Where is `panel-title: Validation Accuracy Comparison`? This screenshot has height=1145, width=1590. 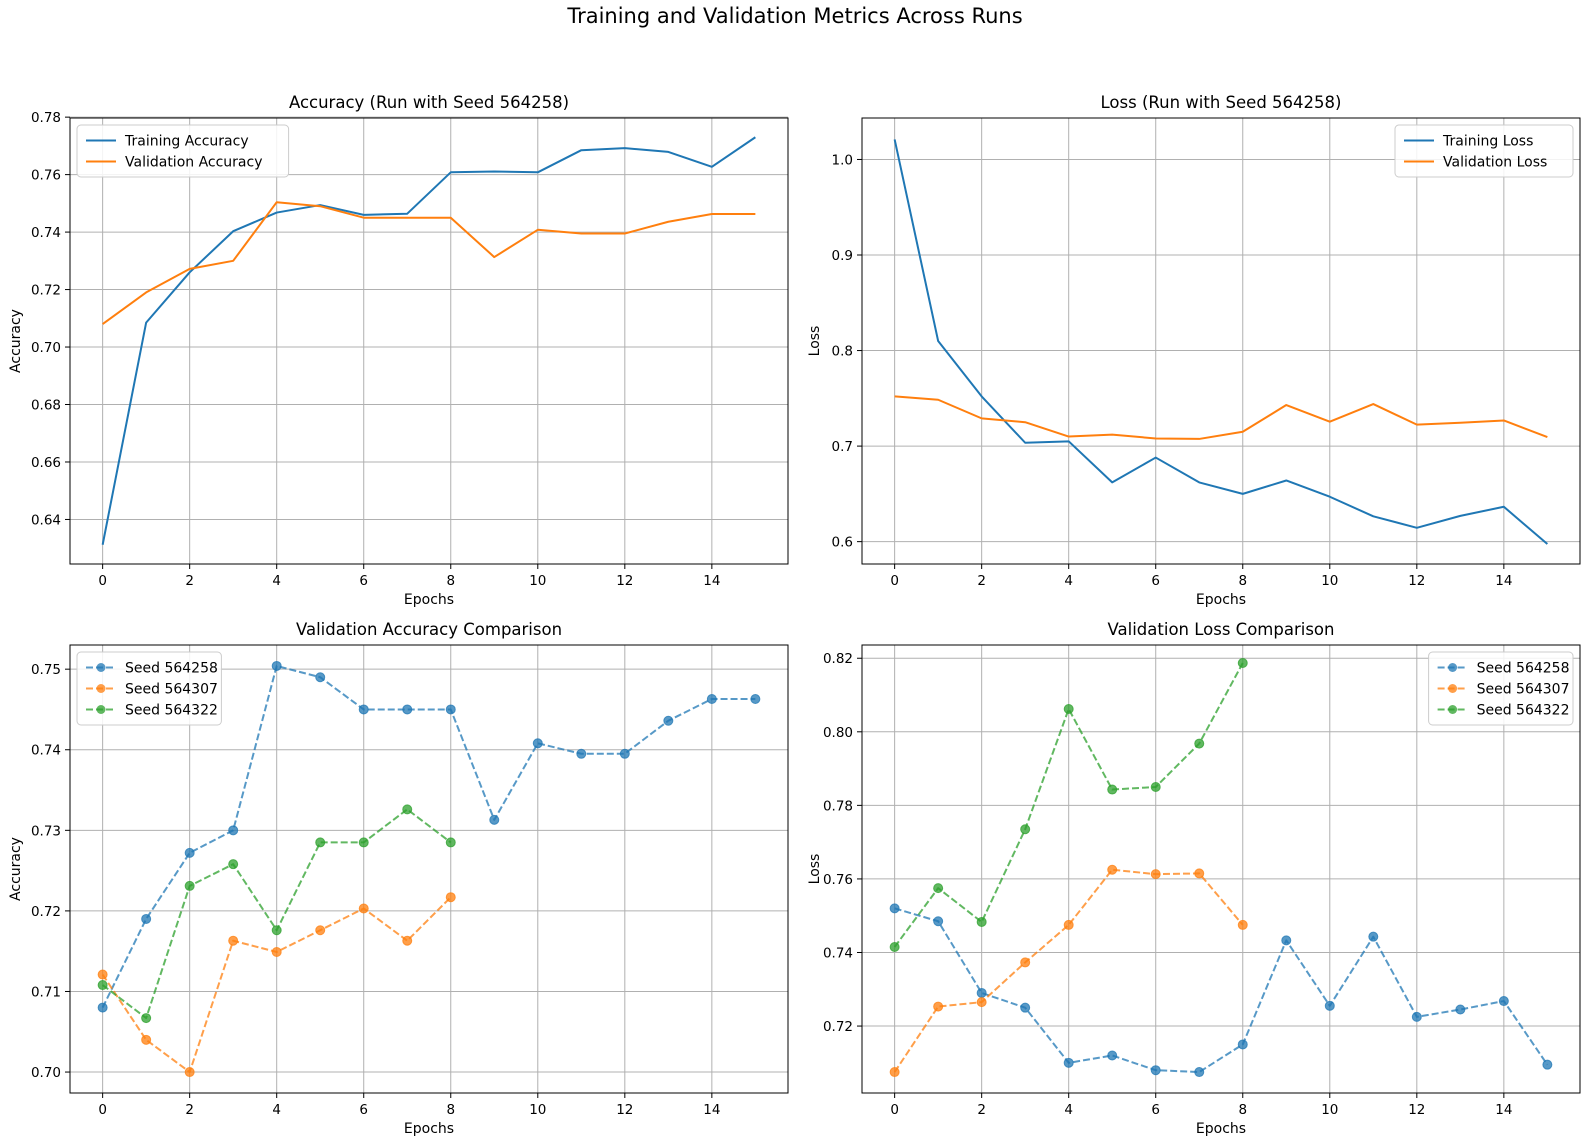 panel-title: Validation Accuracy Comparison is located at coordinates (429, 629).